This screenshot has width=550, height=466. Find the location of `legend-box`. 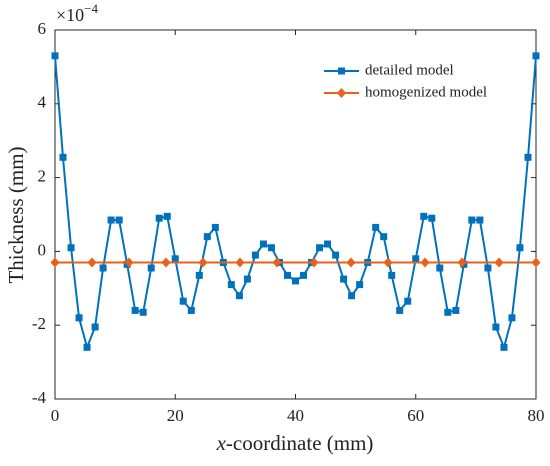

legend-box is located at coordinates (412, 82).